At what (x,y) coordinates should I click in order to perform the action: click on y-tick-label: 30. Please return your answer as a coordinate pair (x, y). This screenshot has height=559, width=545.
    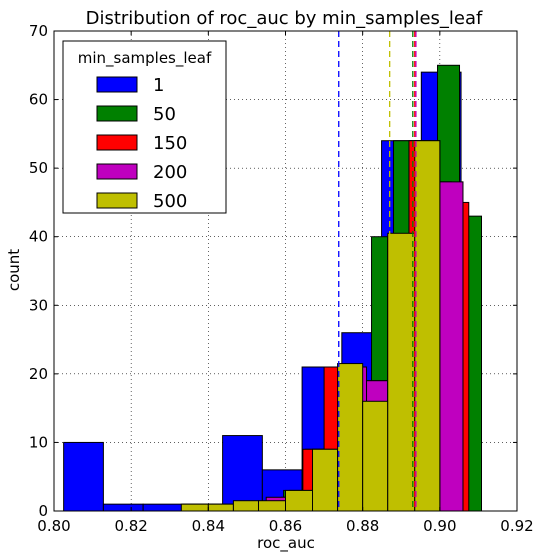
    Looking at the image, I should click on (38, 305).